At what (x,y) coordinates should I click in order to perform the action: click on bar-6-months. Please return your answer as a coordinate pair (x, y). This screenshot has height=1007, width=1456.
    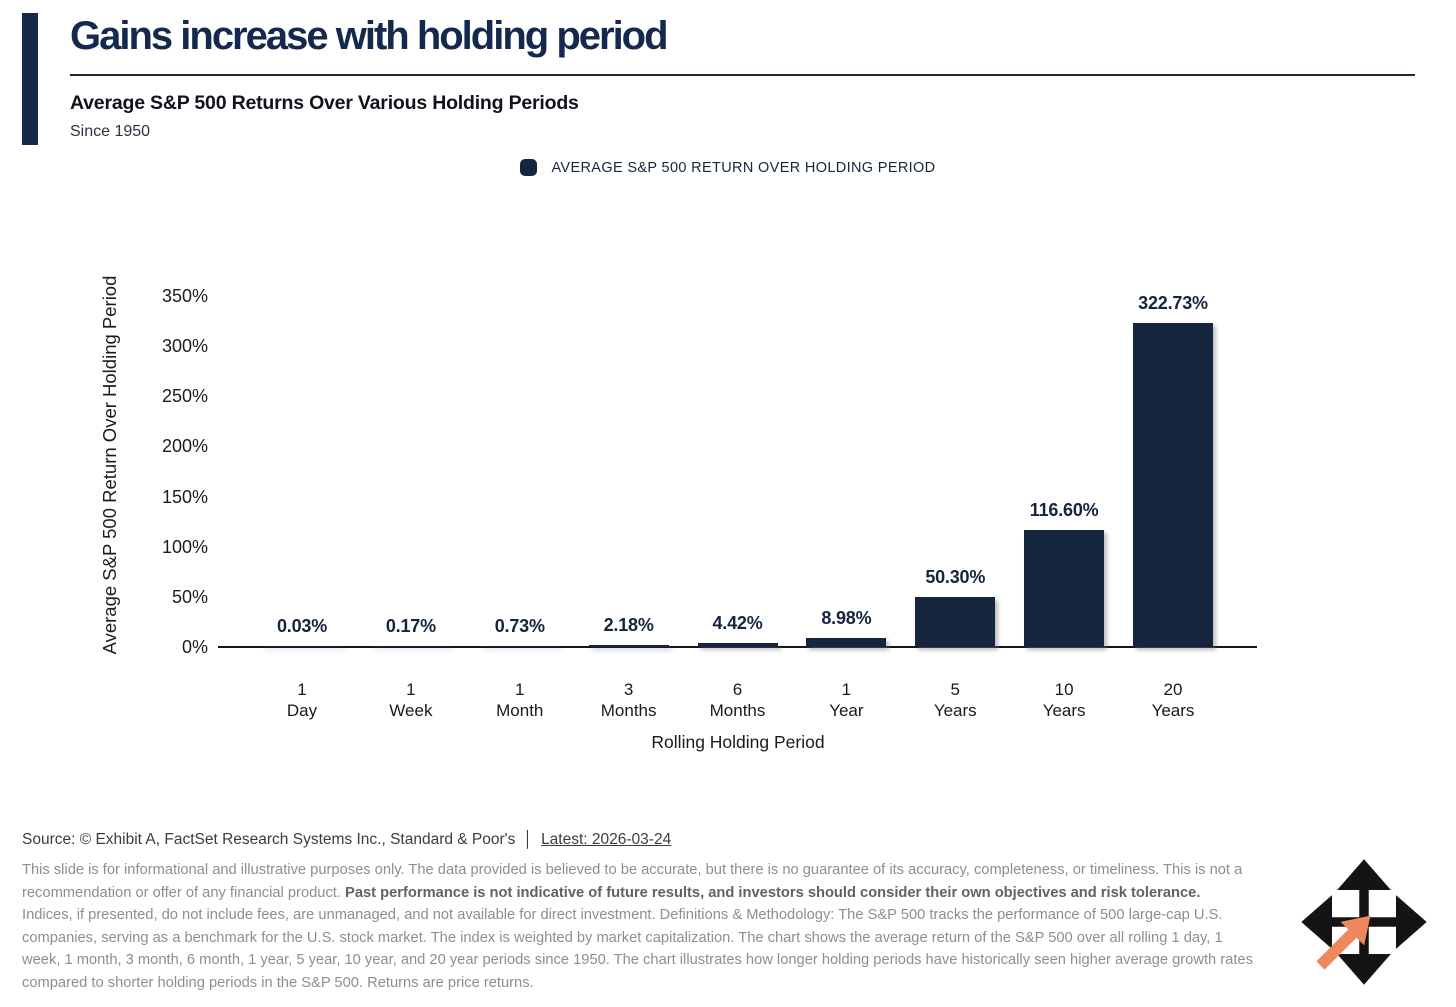
    Looking at the image, I should click on (737, 644).